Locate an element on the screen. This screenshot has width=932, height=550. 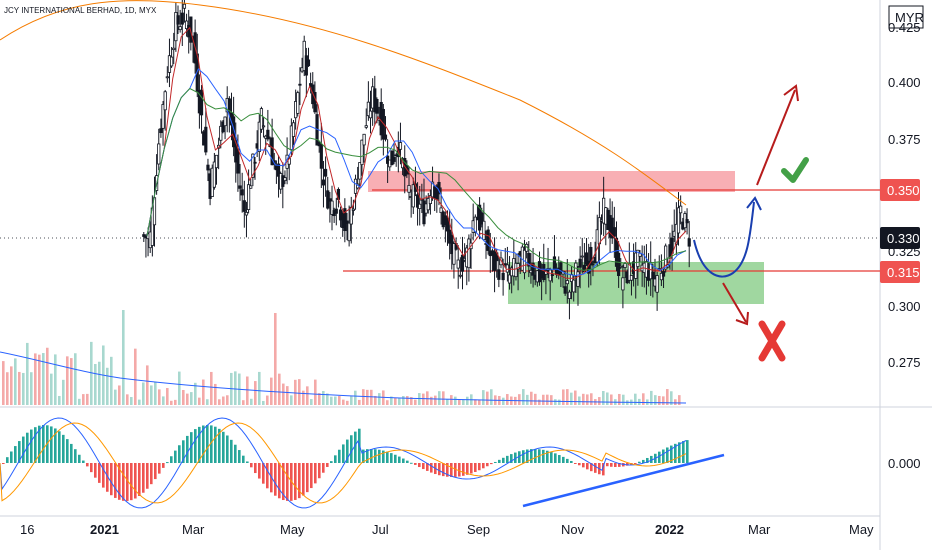
time-label: 2022 is located at coordinates (669, 529).